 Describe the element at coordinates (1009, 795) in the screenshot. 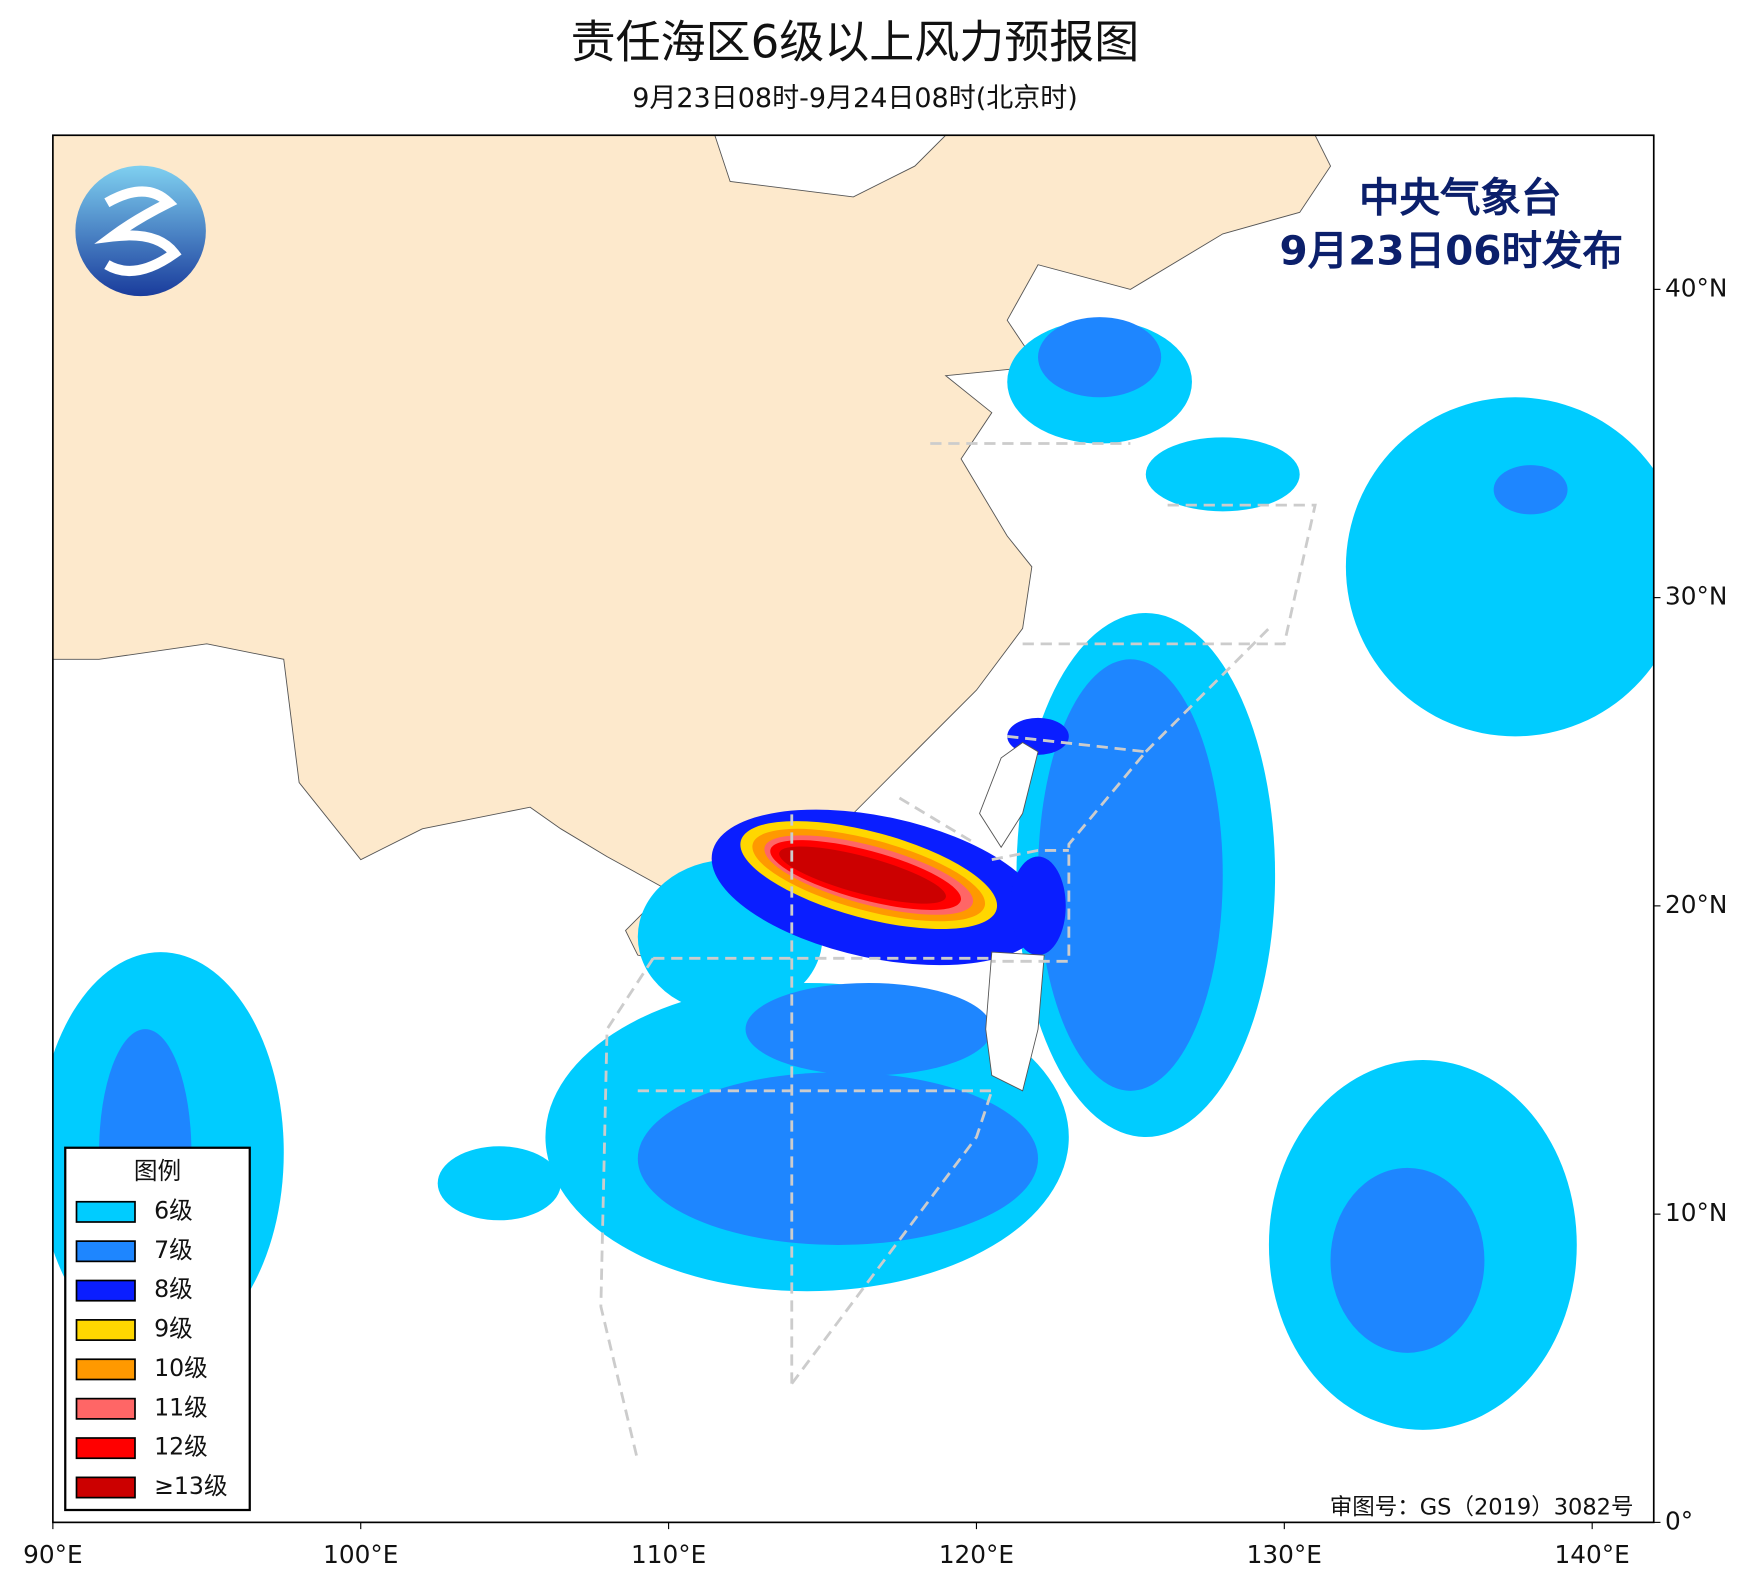

I see `land-taiwan` at that location.